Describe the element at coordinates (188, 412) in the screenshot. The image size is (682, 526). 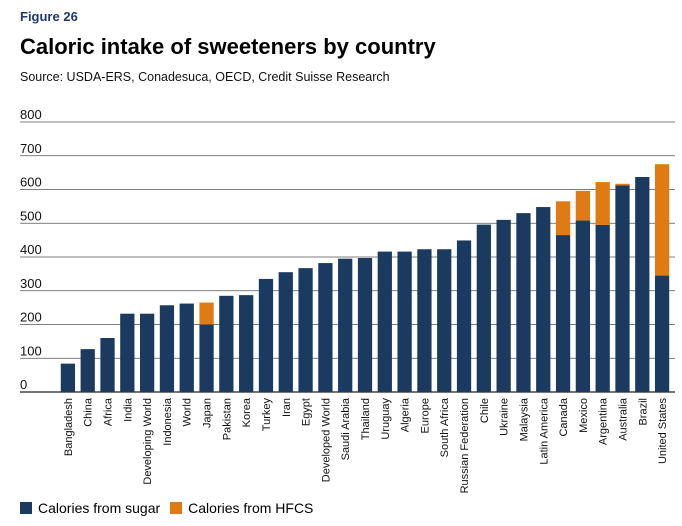
I see `x-tick-label: World` at that location.